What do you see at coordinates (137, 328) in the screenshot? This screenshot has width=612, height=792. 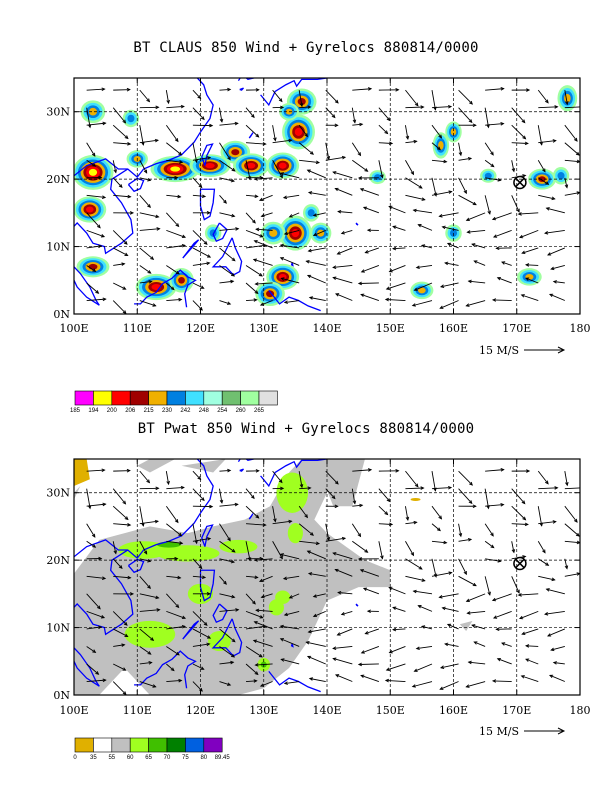 I see `x-tick-label: 110E` at bounding box center [137, 328].